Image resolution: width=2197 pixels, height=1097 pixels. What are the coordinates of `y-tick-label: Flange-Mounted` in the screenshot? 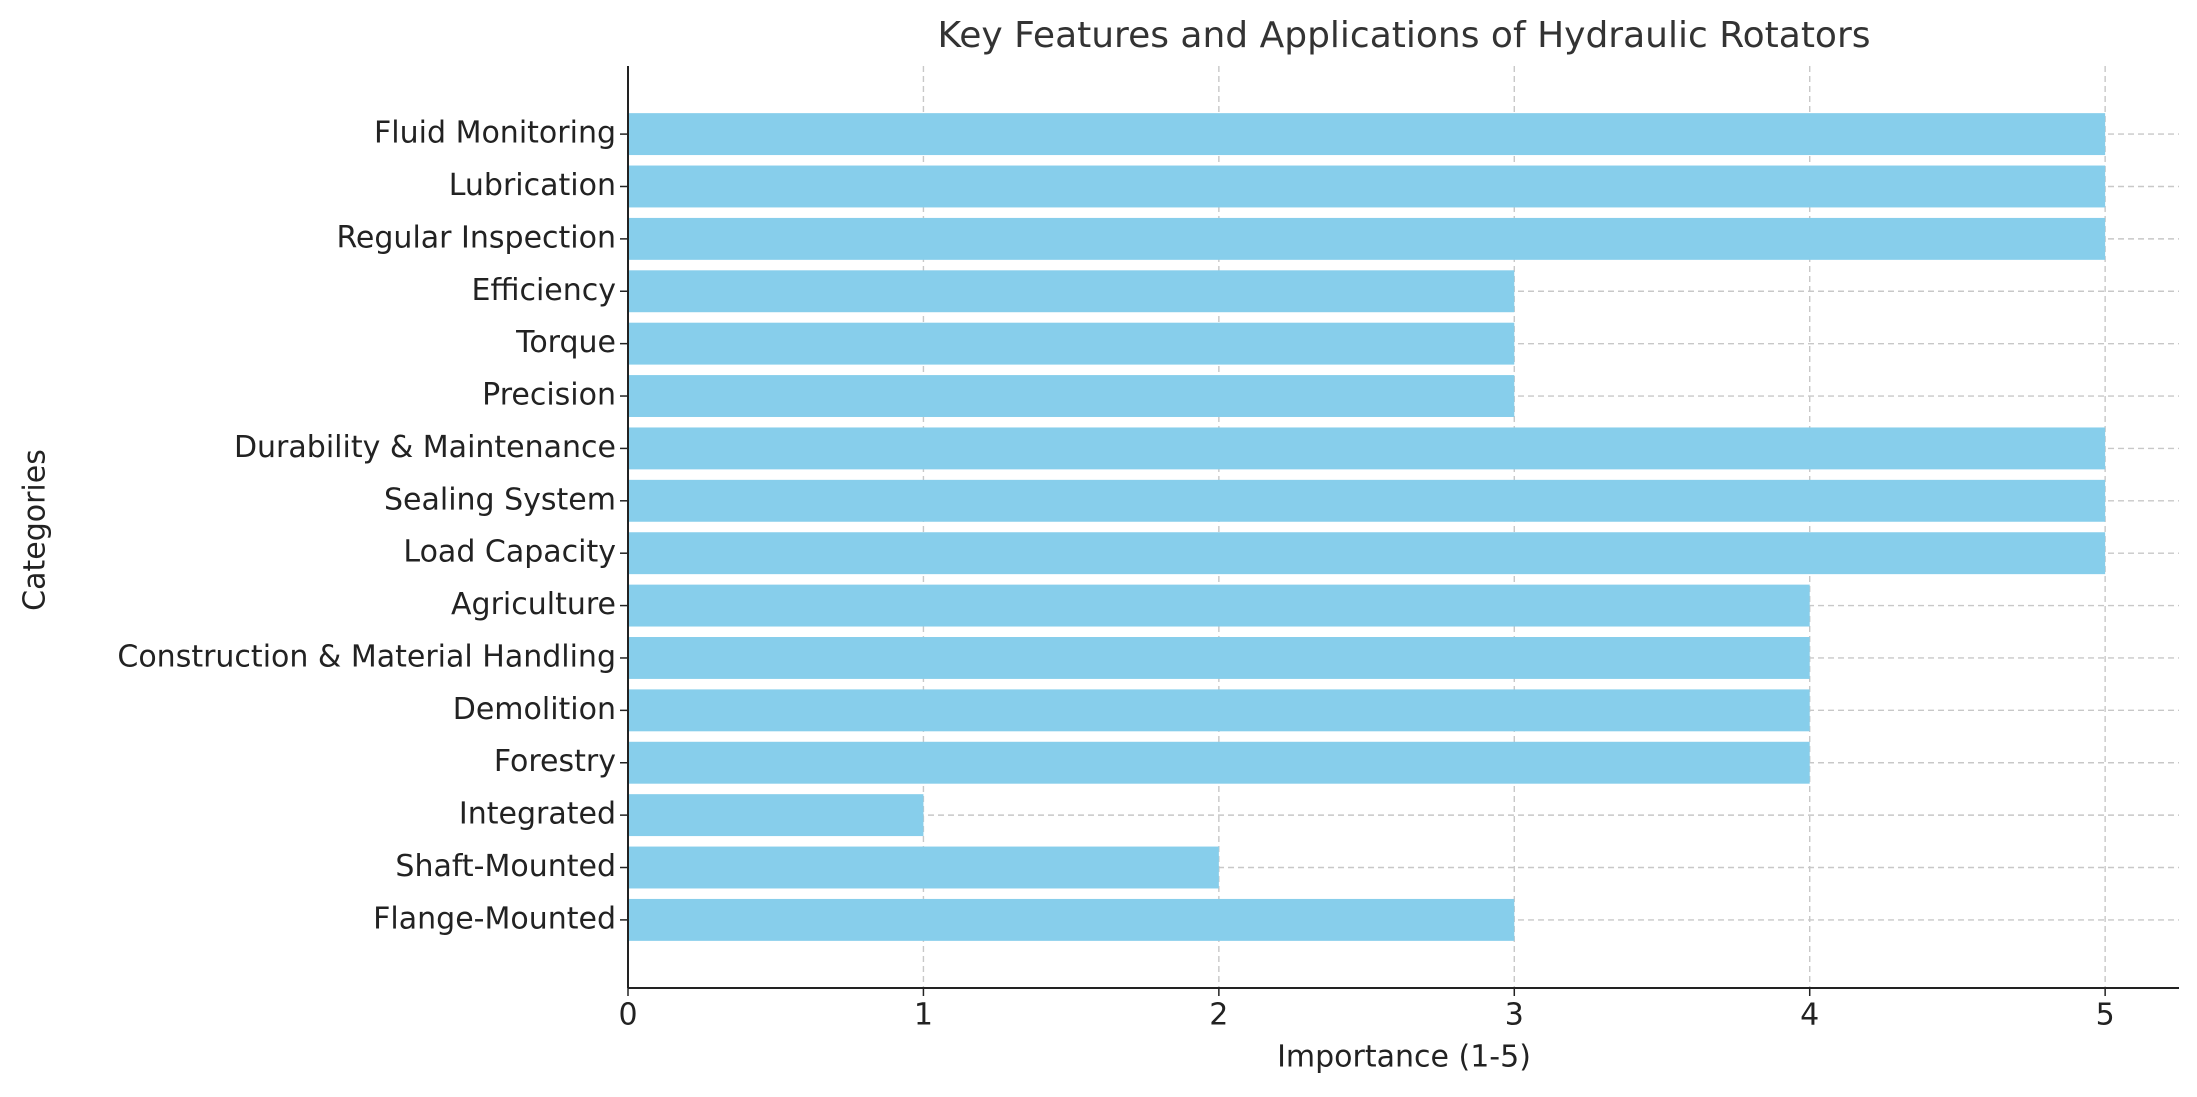 It's located at (494, 918).